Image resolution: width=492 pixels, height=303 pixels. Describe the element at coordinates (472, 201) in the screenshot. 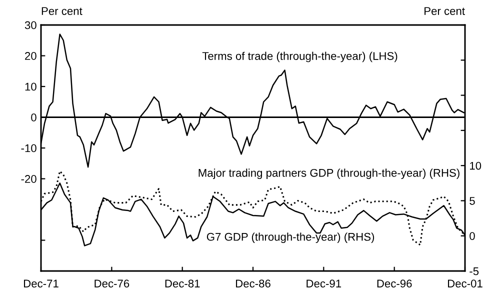

I see `y2-tick-label: 5` at that location.